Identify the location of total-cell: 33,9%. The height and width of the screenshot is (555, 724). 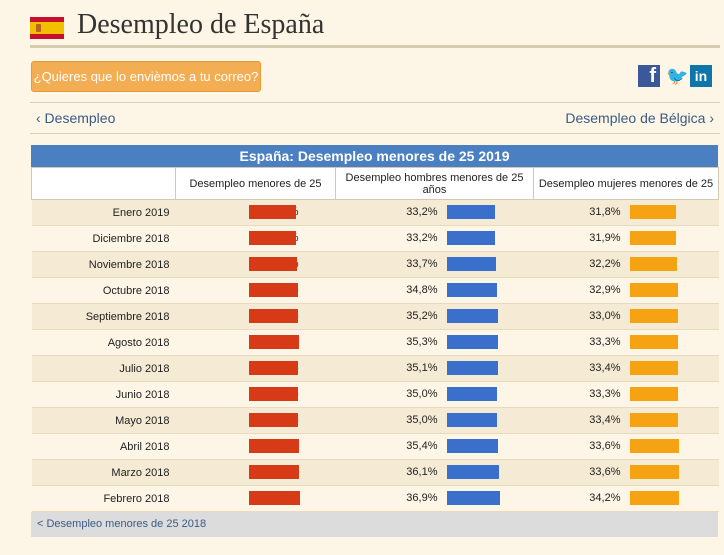
(255, 290).